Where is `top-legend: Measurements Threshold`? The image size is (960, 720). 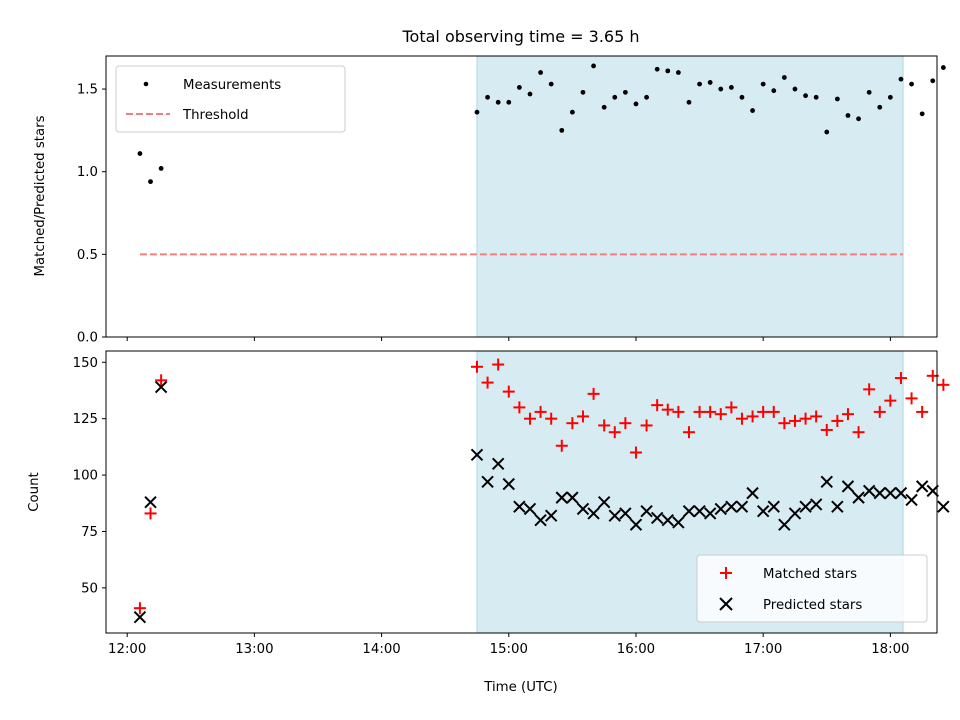 top-legend: Measurements Threshold is located at coordinates (230, 99).